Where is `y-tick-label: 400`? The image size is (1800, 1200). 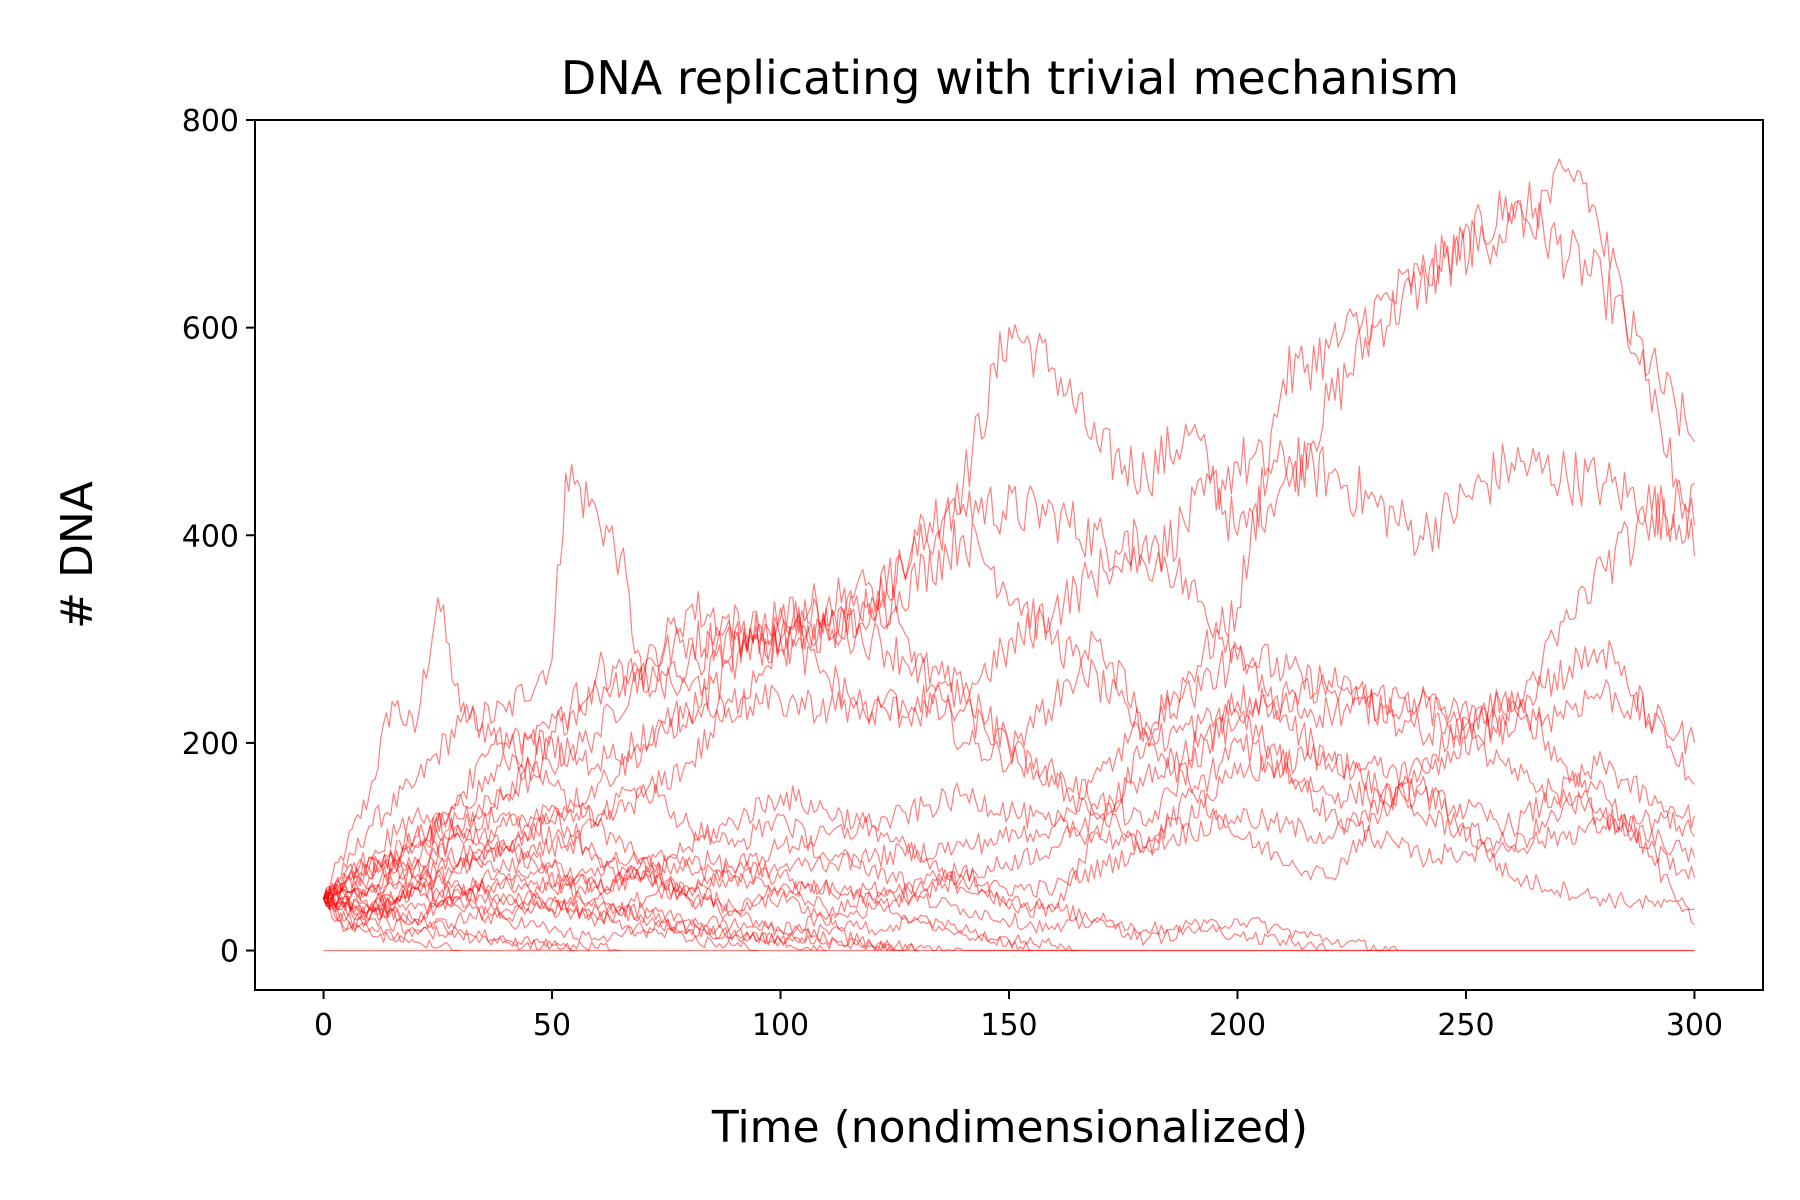 y-tick-label: 400 is located at coordinates (210, 536).